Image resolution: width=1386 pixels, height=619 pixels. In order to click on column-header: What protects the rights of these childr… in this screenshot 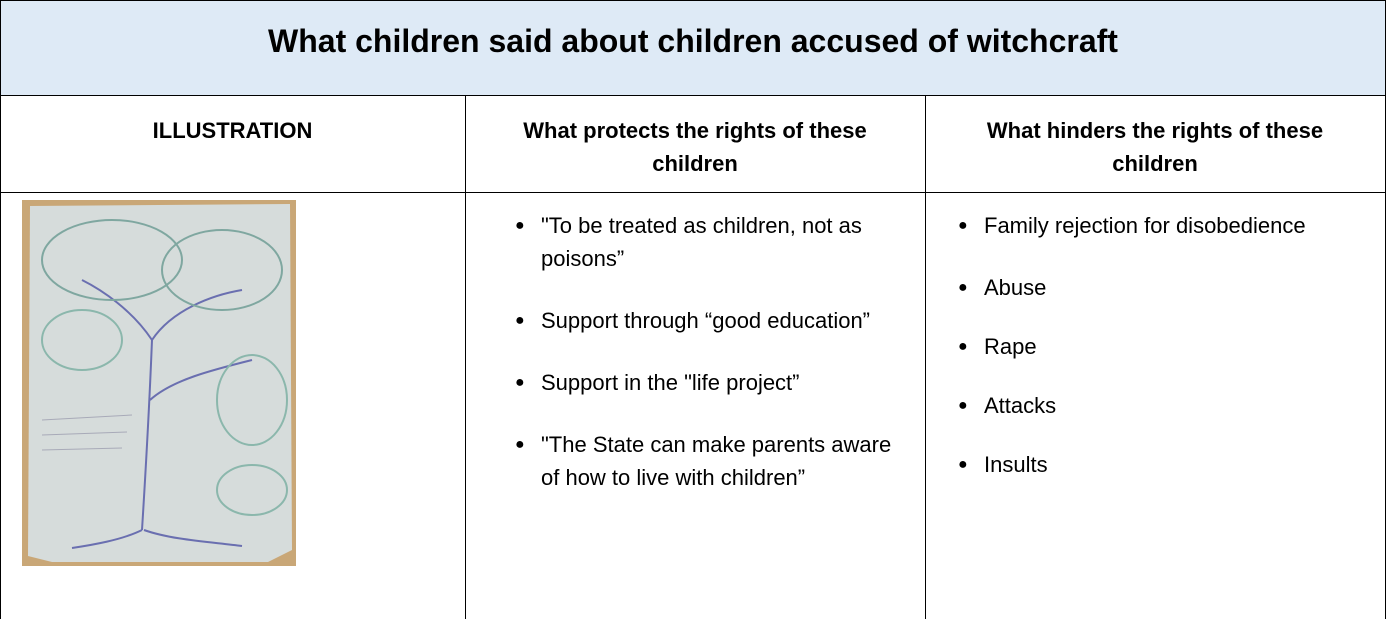, I will do `click(695, 147)`.